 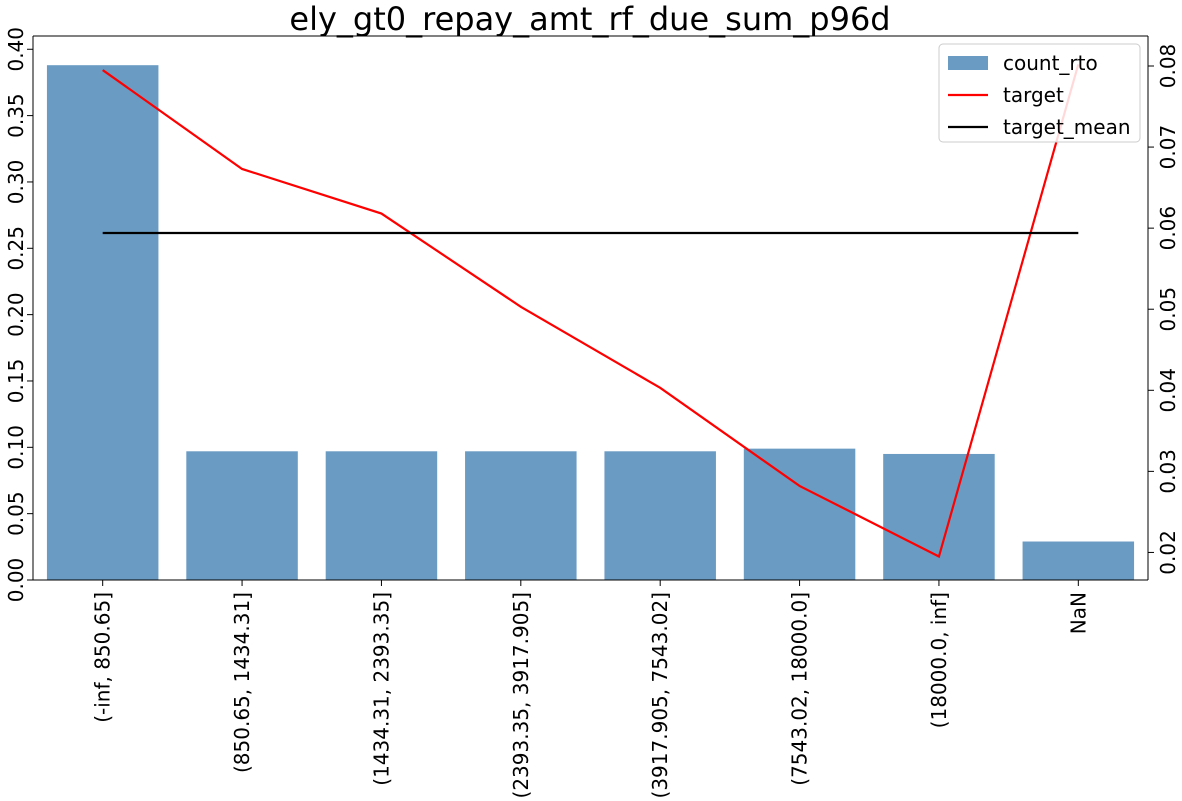 I want to click on x-tick-label: (18000.0, inf], so click(x=939, y=660).